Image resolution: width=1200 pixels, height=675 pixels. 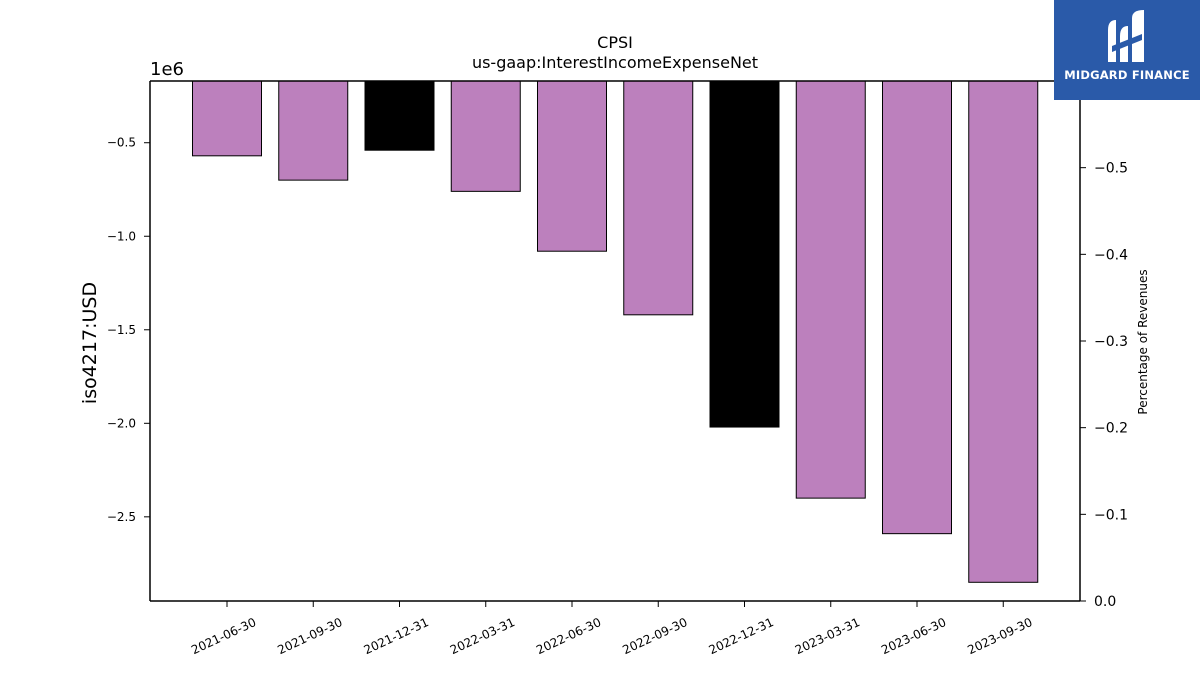 What do you see at coordinates (396, 636) in the screenshot?
I see `x-tick-label: 2021-12-31` at bounding box center [396, 636].